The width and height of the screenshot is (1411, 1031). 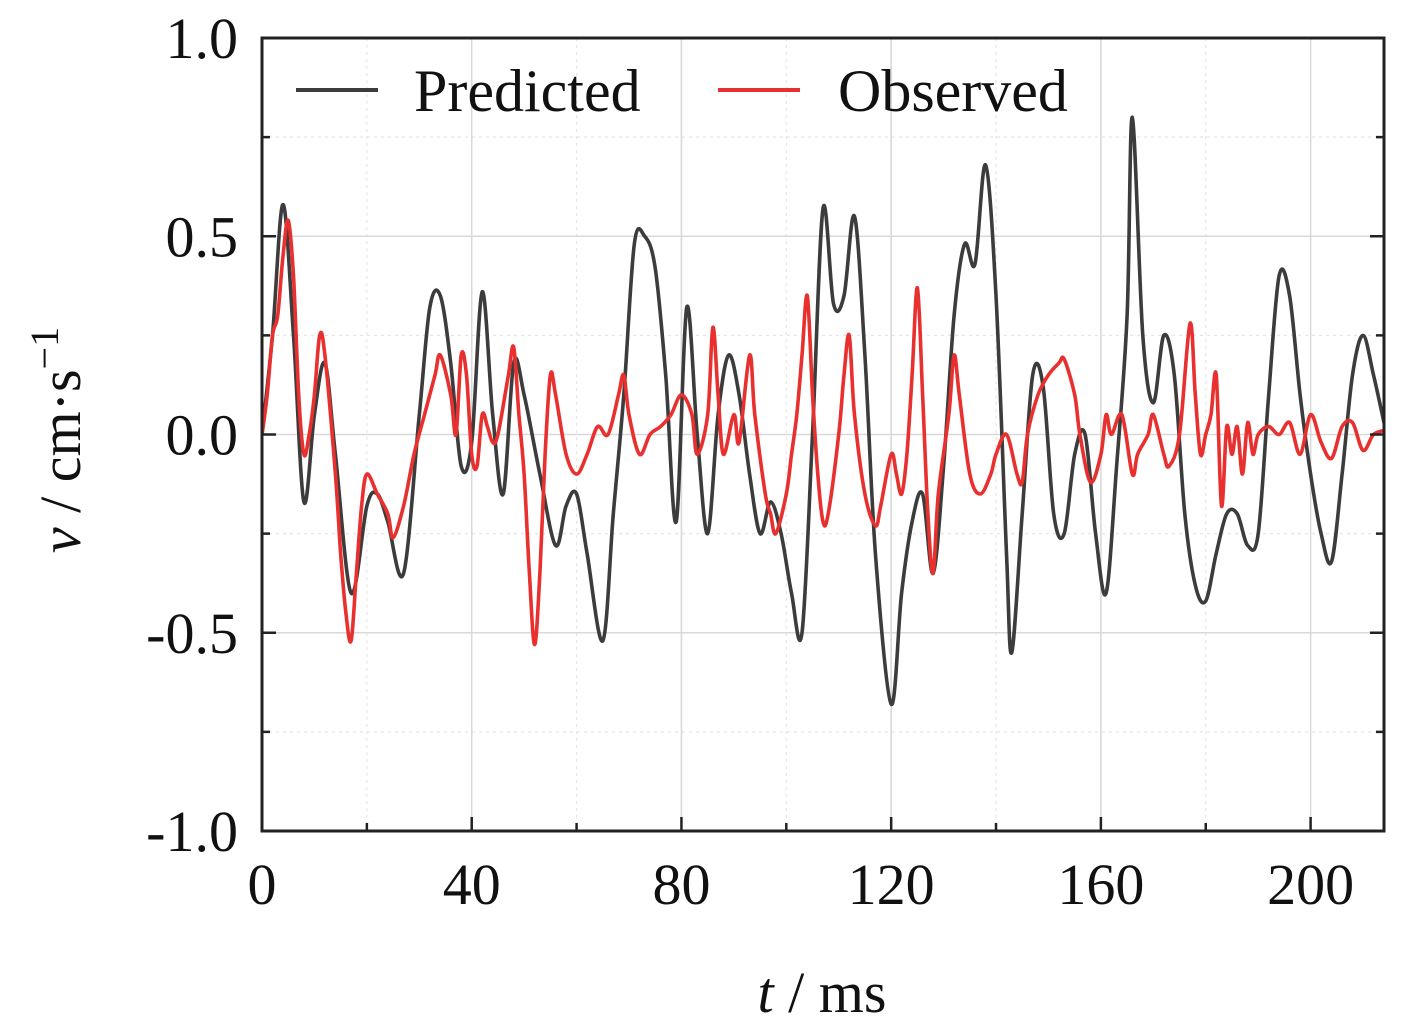 I want to click on x-tick-label: 80, so click(x=681, y=884).